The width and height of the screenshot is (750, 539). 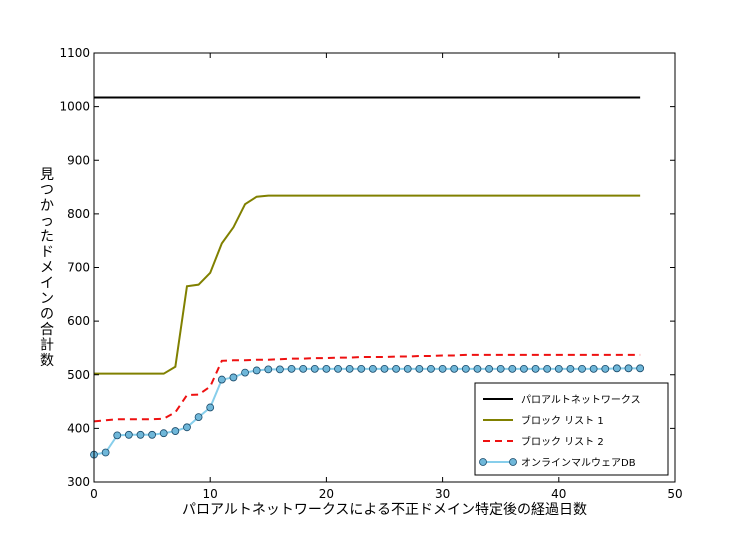 I want to click on x-tick-label: 30, so click(x=442, y=494).